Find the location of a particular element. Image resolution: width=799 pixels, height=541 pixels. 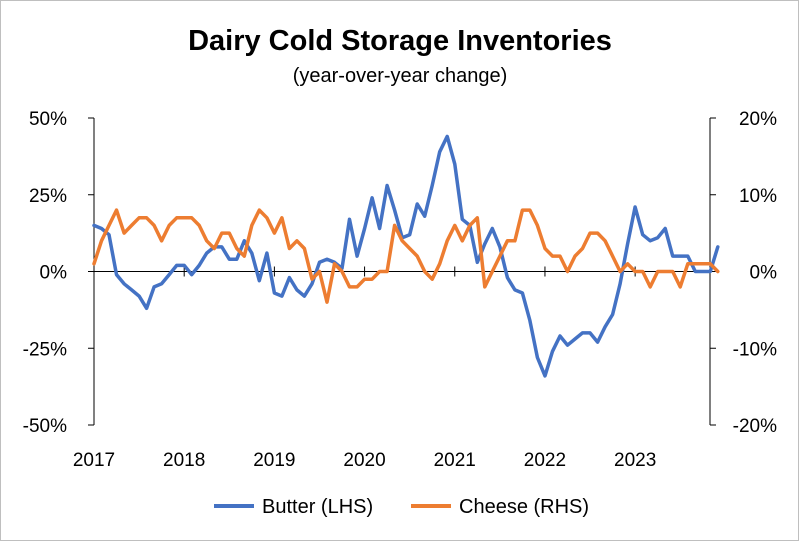

right-tick-label: -10% is located at coordinates (755, 349).